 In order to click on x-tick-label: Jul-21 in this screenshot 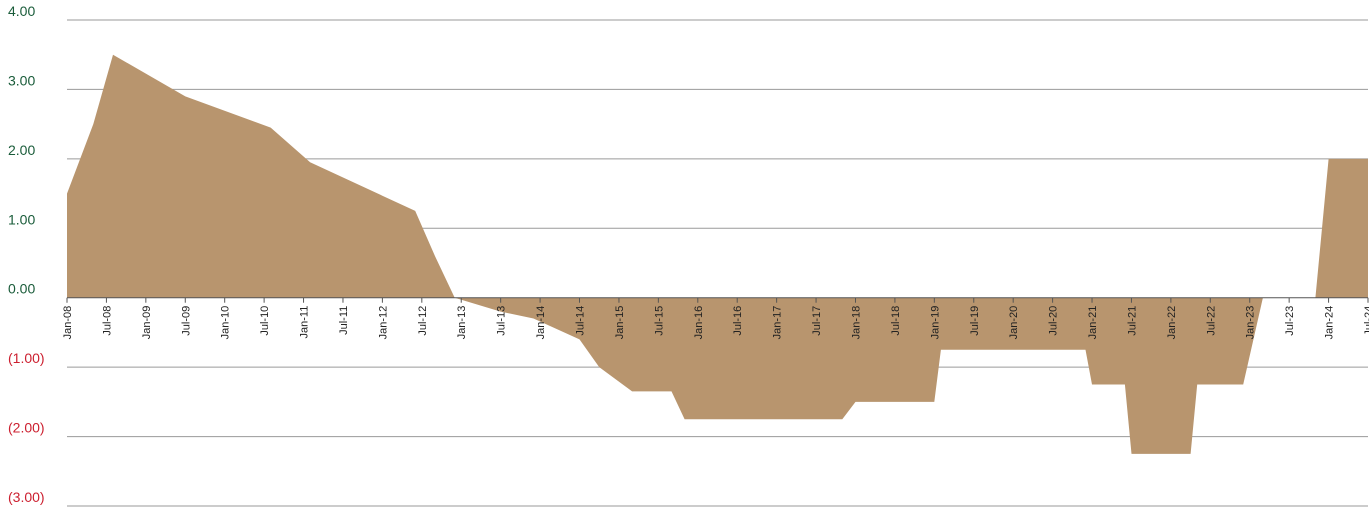, I will do `click(1133, 321)`.